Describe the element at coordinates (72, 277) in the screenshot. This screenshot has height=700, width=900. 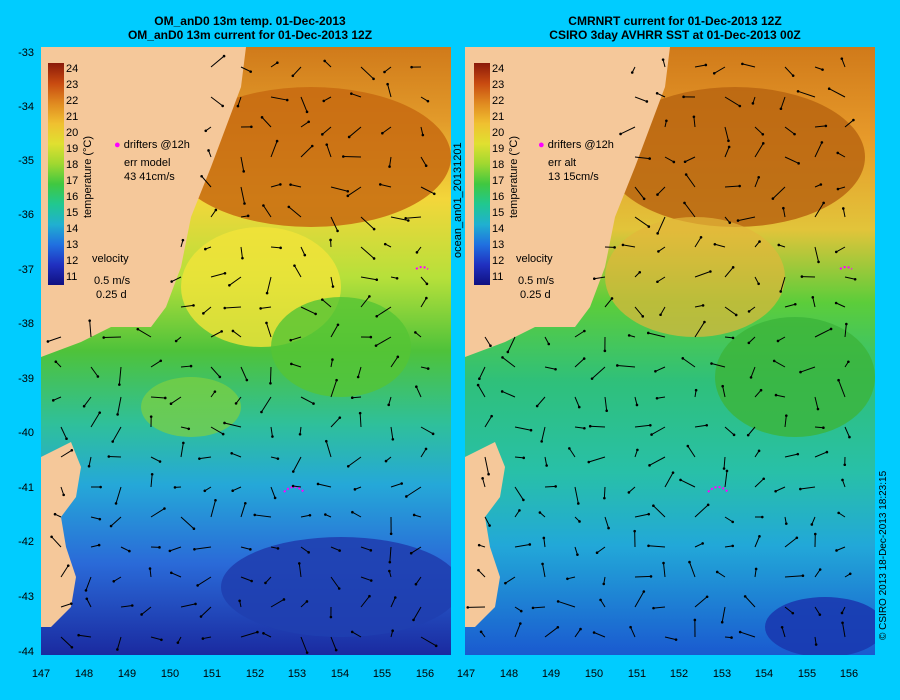
I see `left-cb-tick: 11` at that location.